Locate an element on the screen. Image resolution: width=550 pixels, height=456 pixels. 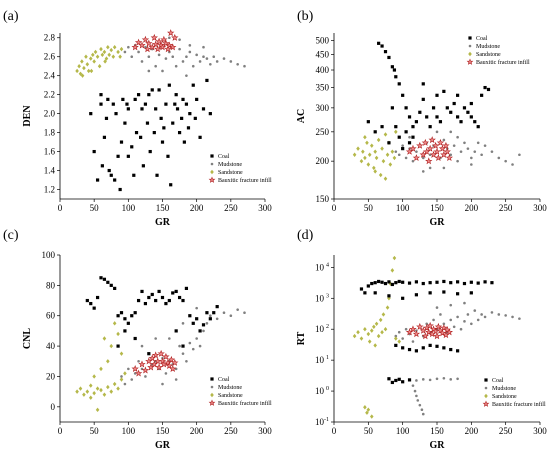
legend-label: Coal is located at coordinates (482, 39).